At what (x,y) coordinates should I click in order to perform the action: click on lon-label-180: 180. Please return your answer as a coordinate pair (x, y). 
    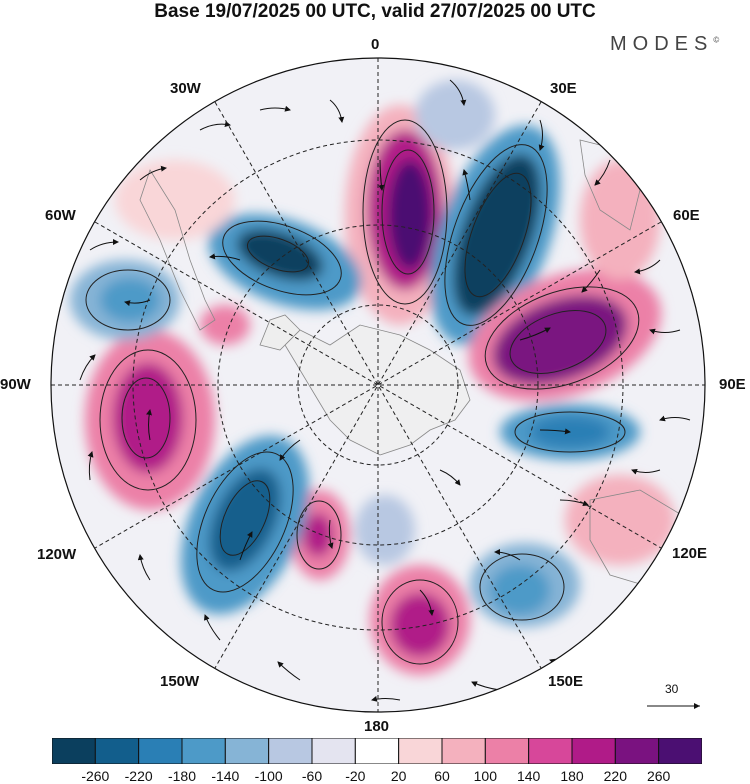
    Looking at the image, I should click on (377, 726).